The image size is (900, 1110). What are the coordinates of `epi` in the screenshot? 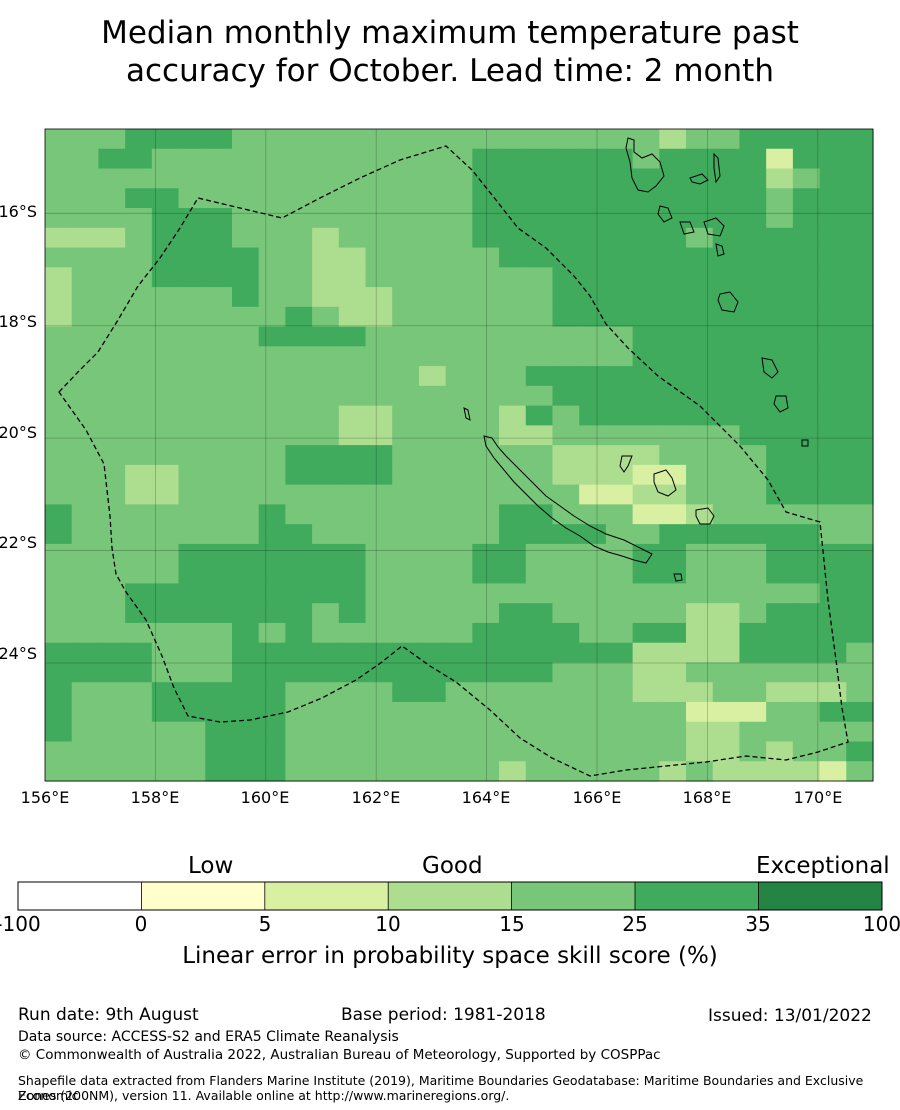 It's located at (687, 228).